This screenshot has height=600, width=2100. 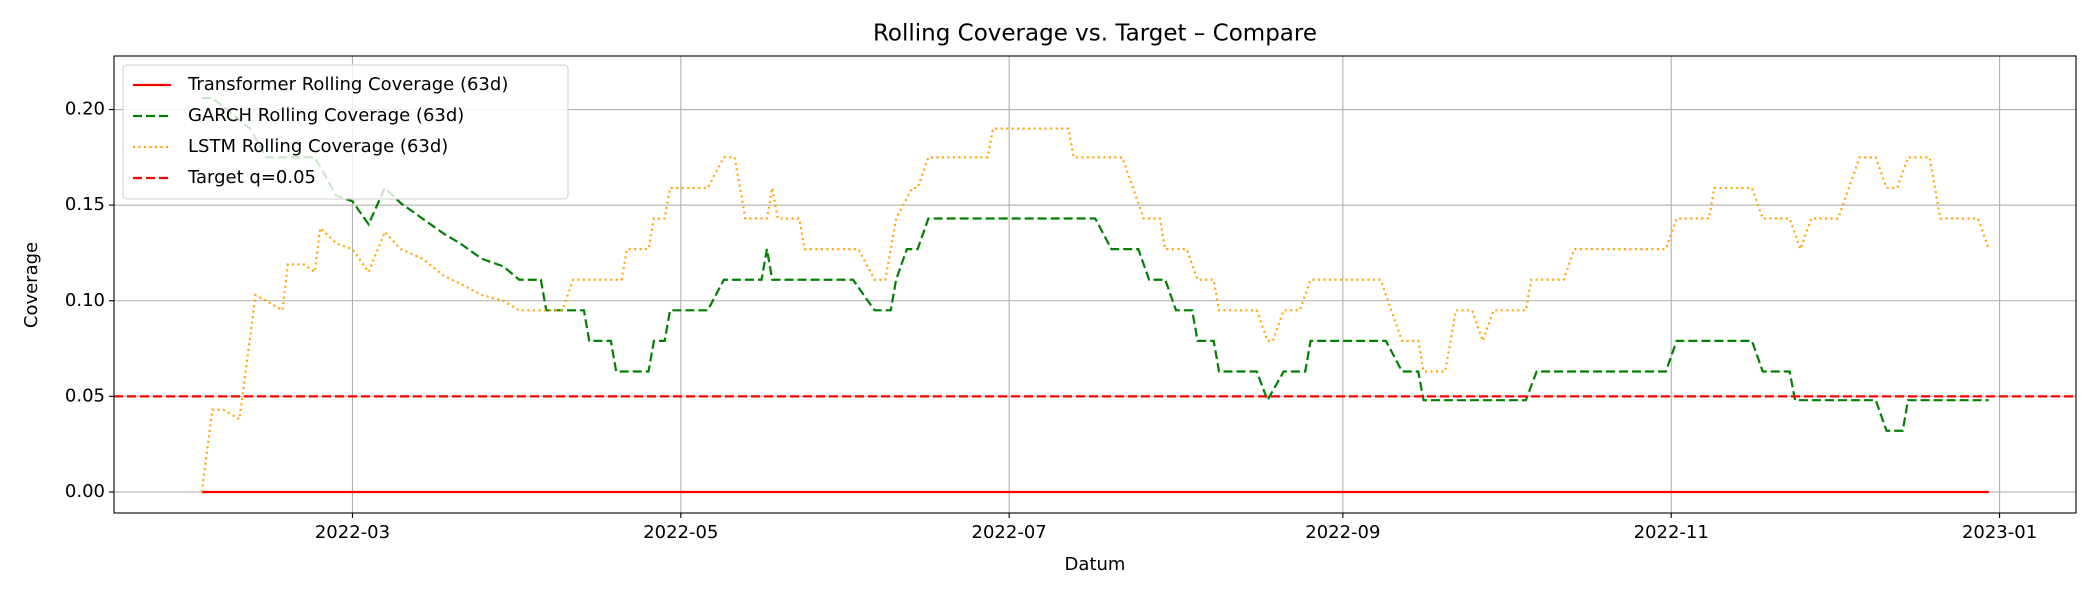 What do you see at coordinates (85, 395) in the screenshot?
I see `y-tick-label: 0.05` at bounding box center [85, 395].